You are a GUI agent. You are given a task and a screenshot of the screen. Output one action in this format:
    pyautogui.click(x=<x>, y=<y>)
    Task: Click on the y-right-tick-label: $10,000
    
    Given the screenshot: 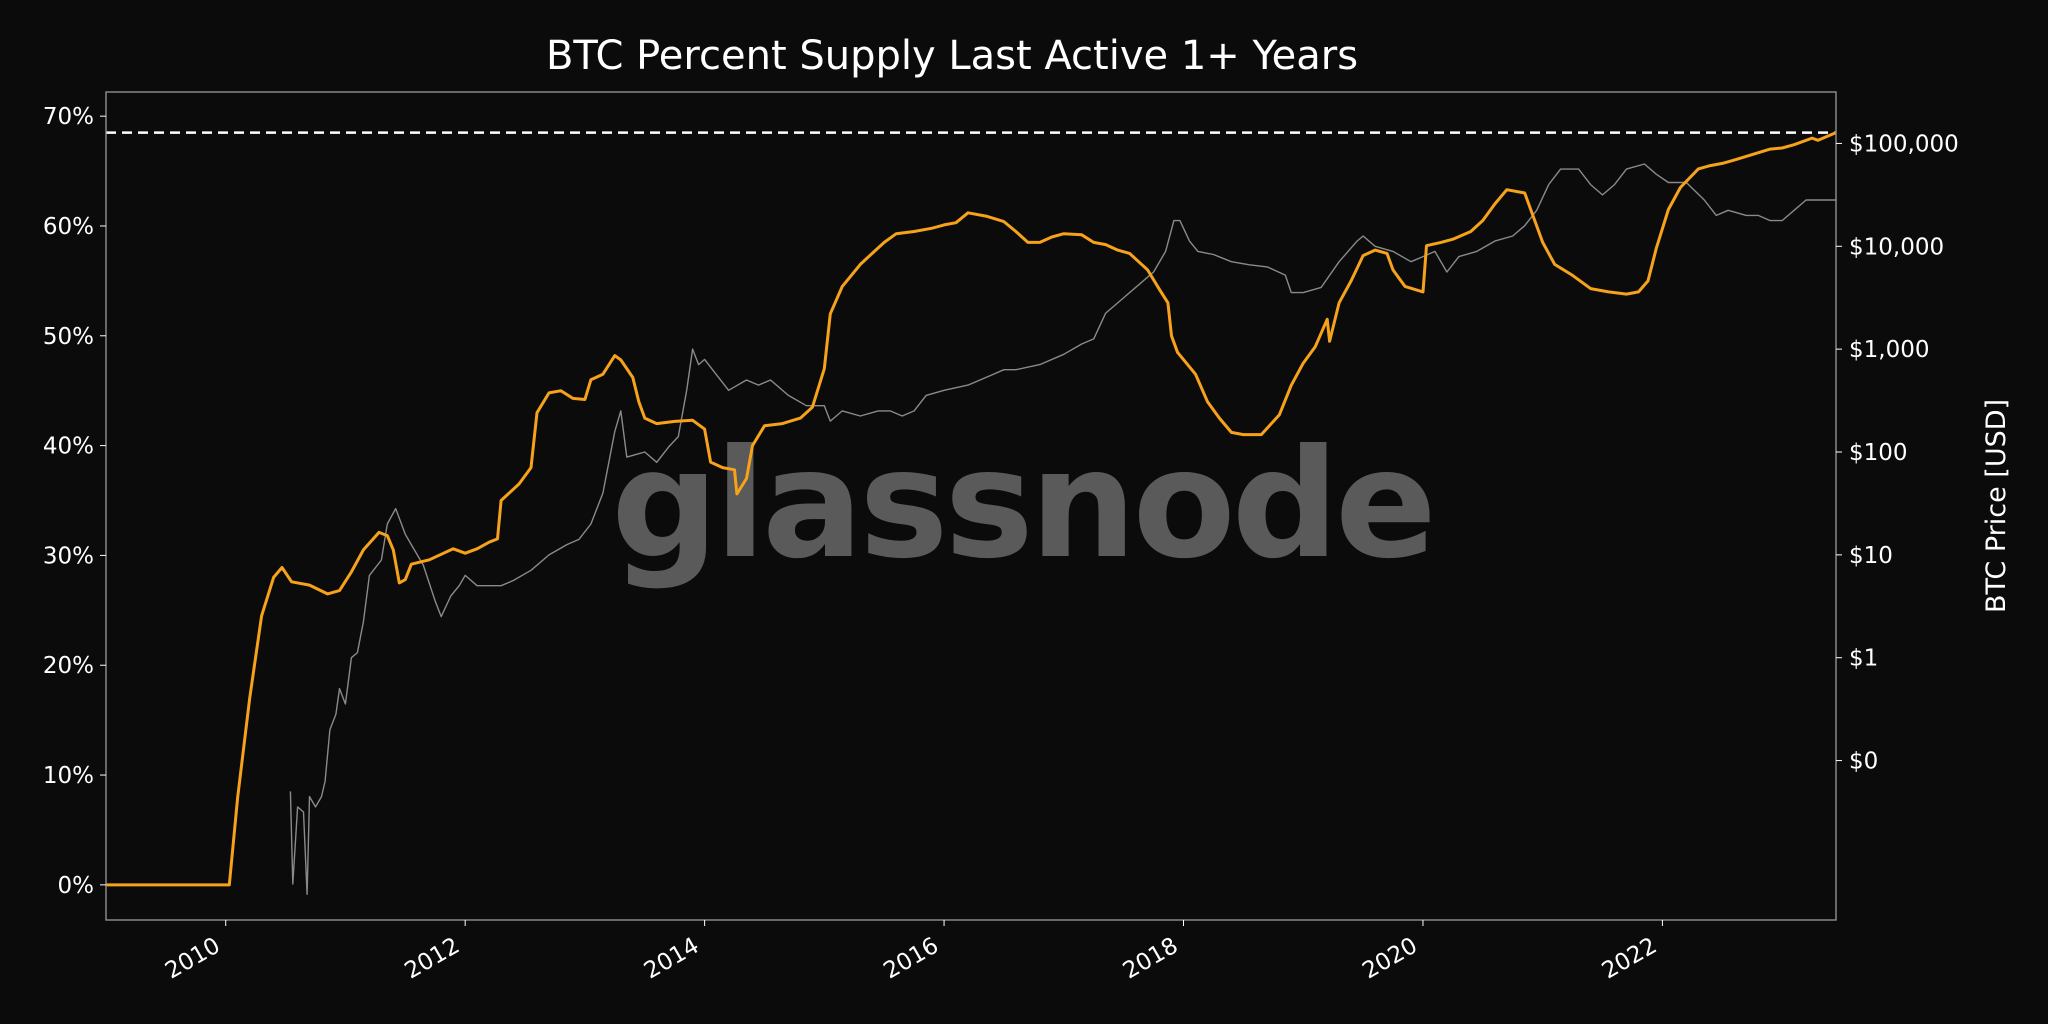 What is the action you would take?
    pyautogui.click(x=1896, y=247)
    